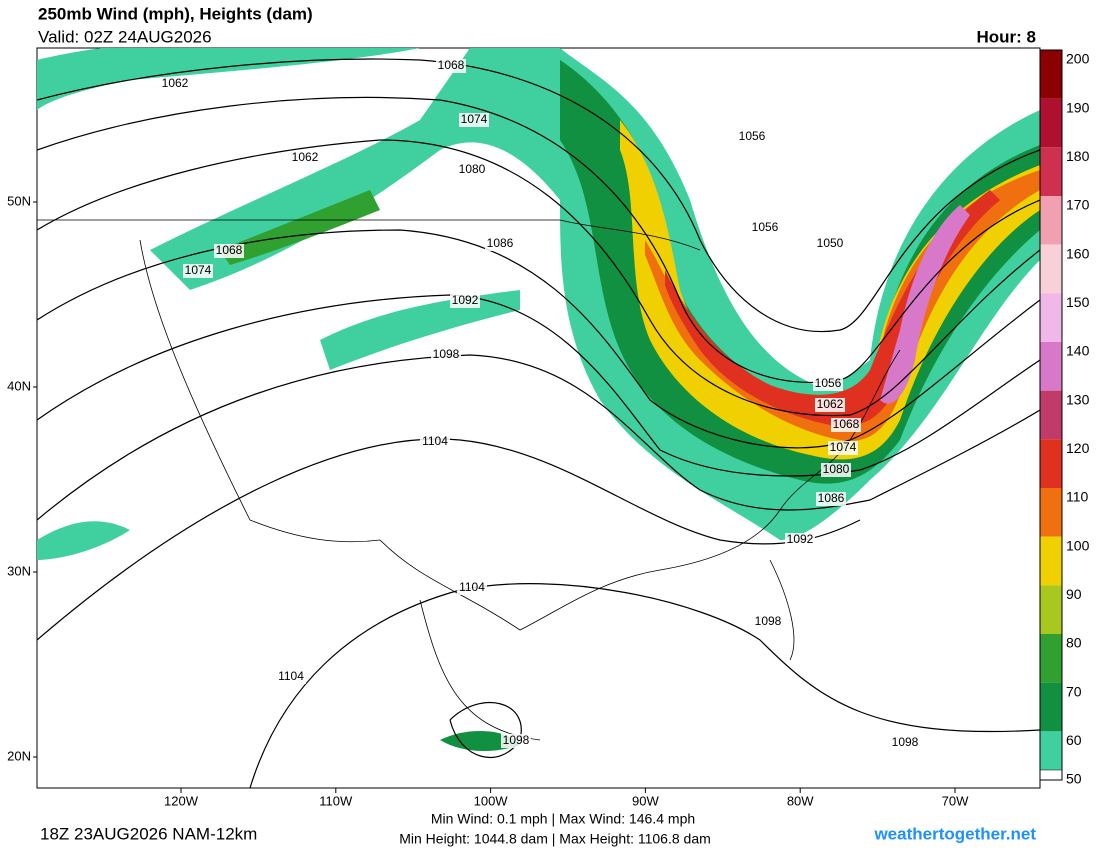  What do you see at coordinates (1078, 156) in the screenshot?
I see `colorbar-label: 180` at bounding box center [1078, 156].